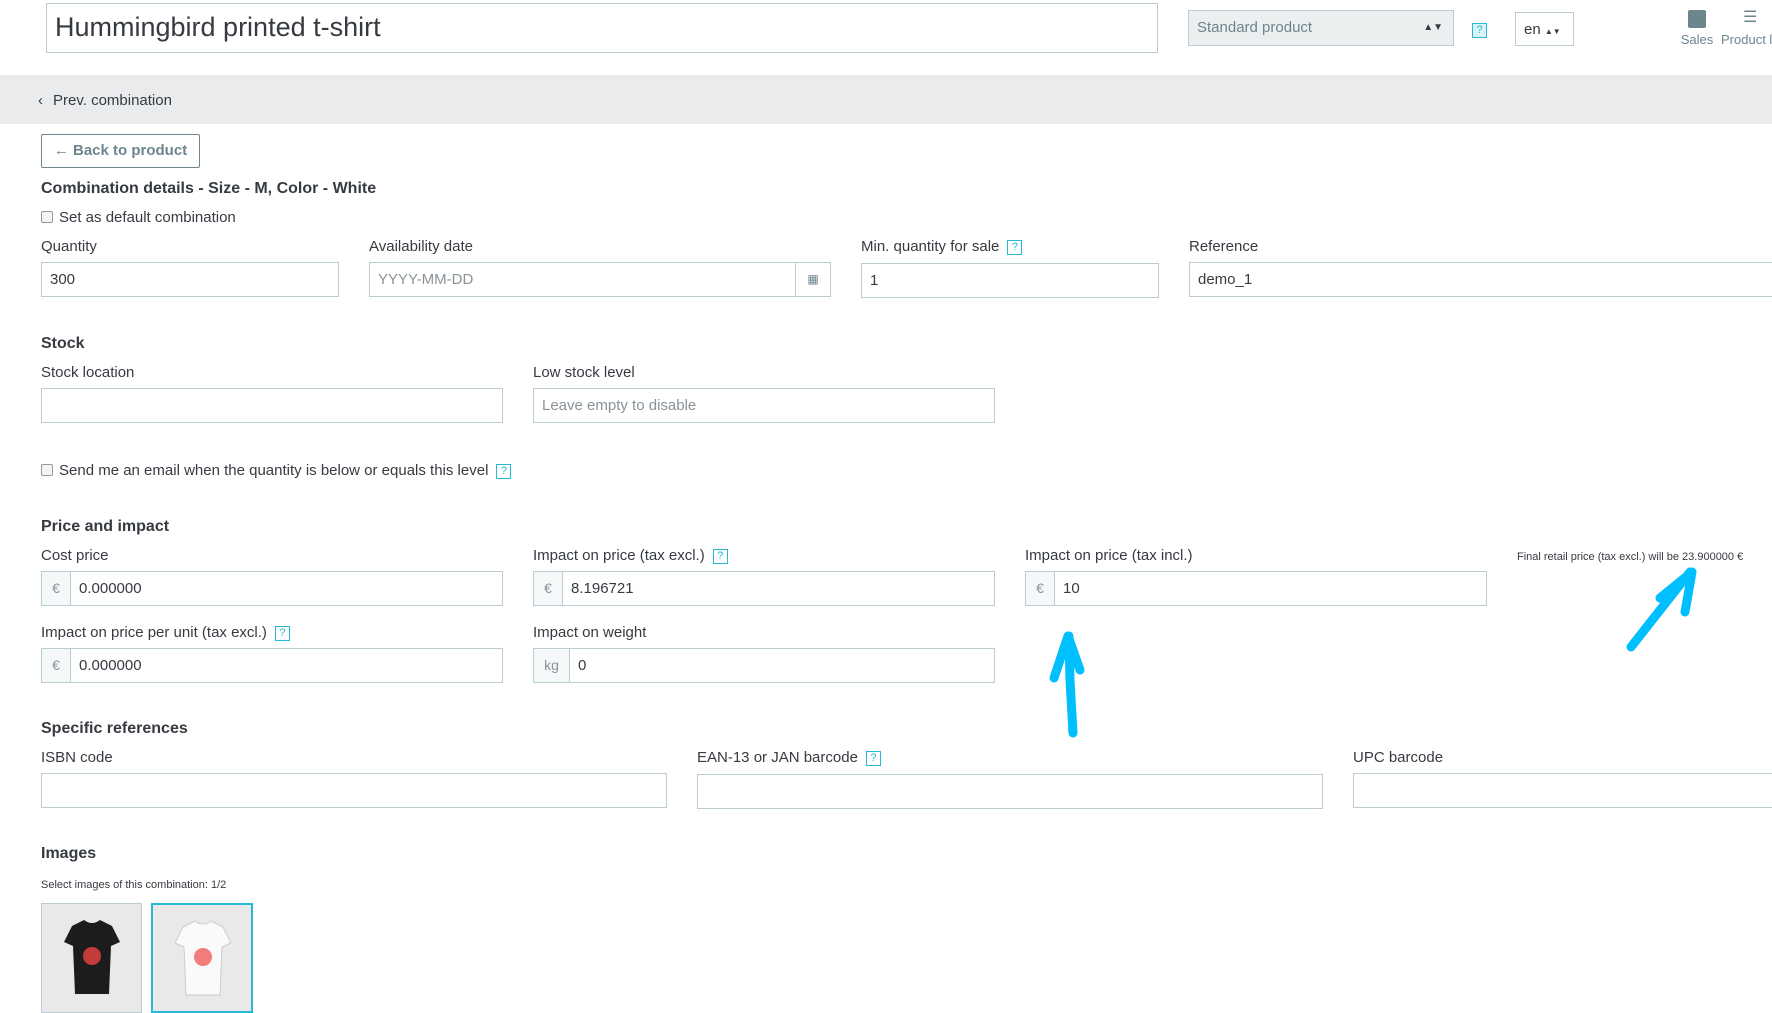 This screenshot has width=1772, height=1013. Describe the element at coordinates (1746, 39) in the screenshot. I see `product-list-label: Product l` at that location.